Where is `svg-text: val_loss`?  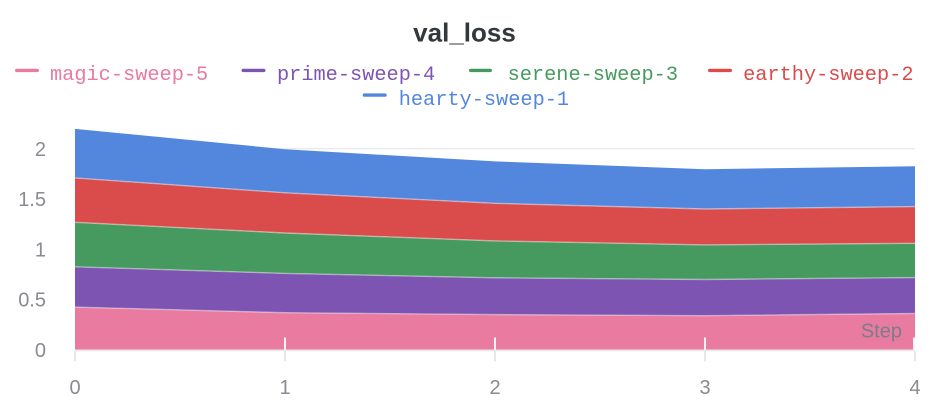 svg-text: val_loss is located at coordinates (464, 32).